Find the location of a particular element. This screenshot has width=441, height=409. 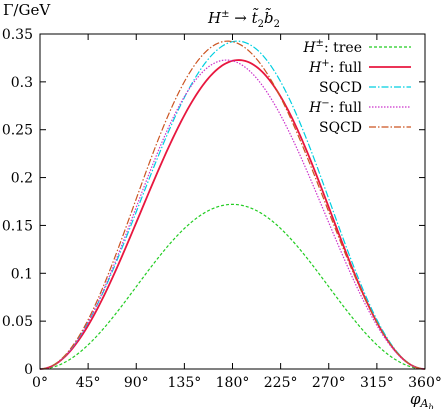

x-tick-label: 180° is located at coordinates (233, 383).